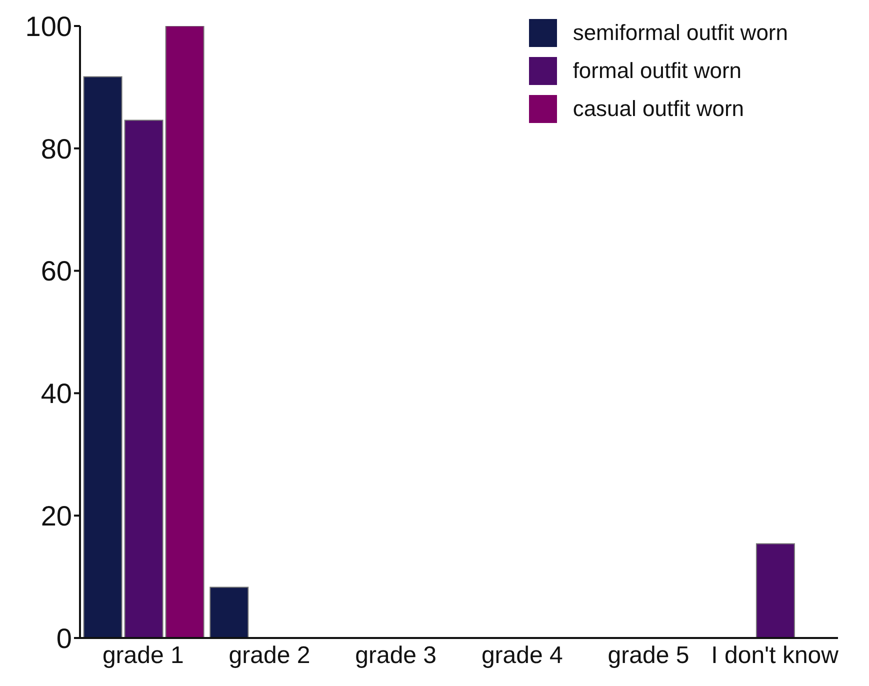 The image size is (869, 686). What do you see at coordinates (649, 656) in the screenshot?
I see `x-tick-label: grade 5` at bounding box center [649, 656].